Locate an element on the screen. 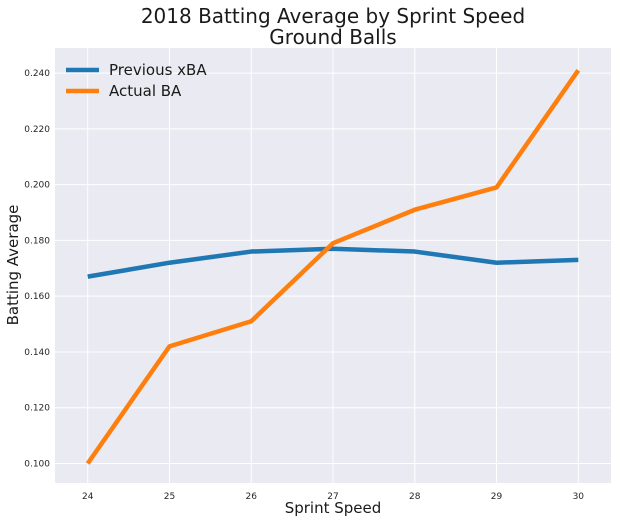 This screenshot has height=522, width=618. x-tick-label: 25 is located at coordinates (169, 497).